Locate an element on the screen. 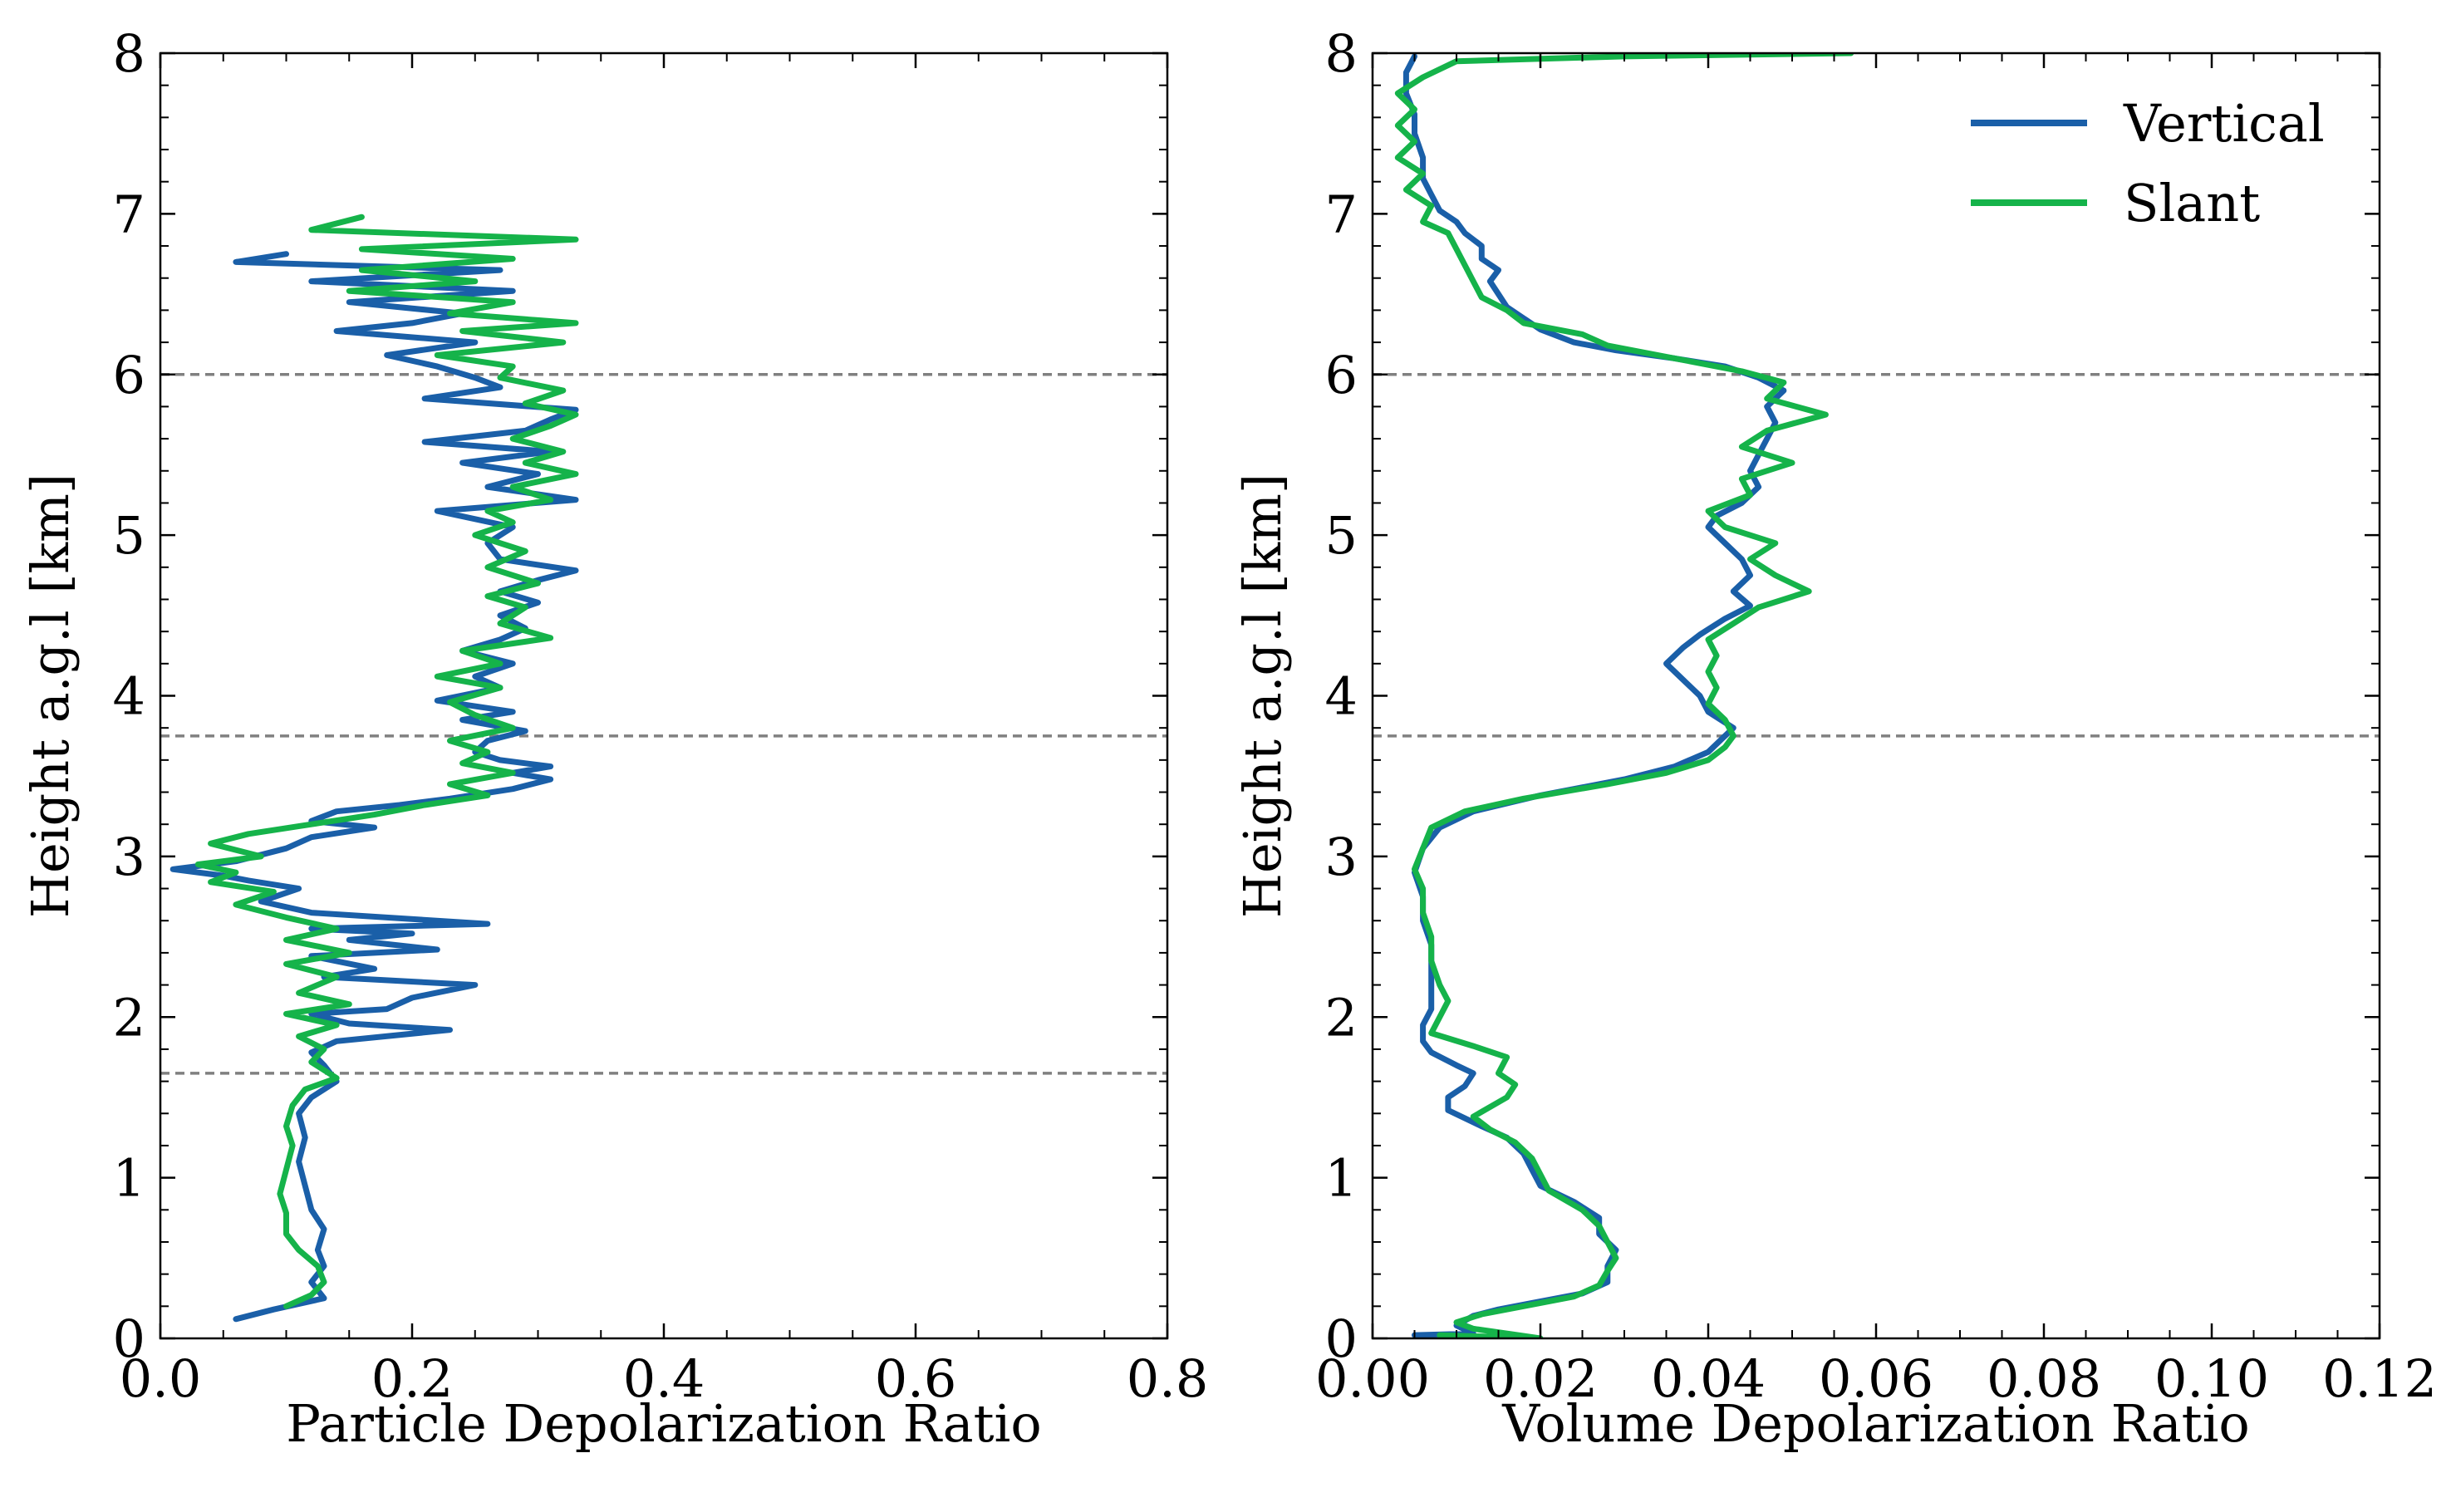  x-tick-label: 0.8 is located at coordinates (1168, 1379).